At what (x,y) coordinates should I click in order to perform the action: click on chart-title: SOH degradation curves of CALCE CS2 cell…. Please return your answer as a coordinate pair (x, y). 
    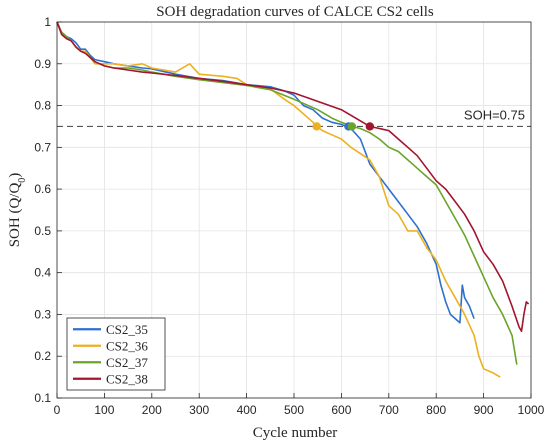
    Looking at the image, I should click on (295, 12).